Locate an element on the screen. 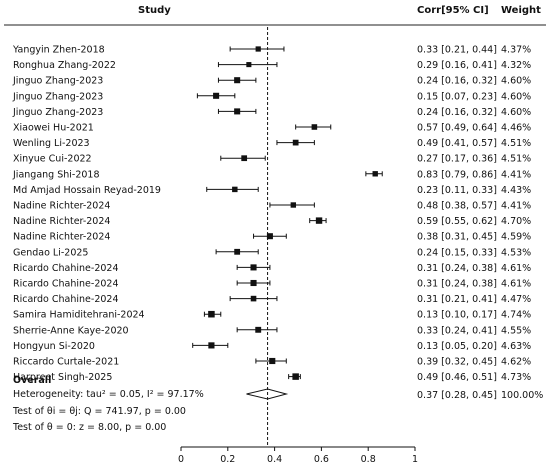 The image size is (550, 468). study-ci-text: 0.59 [0.55, 0.62] is located at coordinates (457, 221).